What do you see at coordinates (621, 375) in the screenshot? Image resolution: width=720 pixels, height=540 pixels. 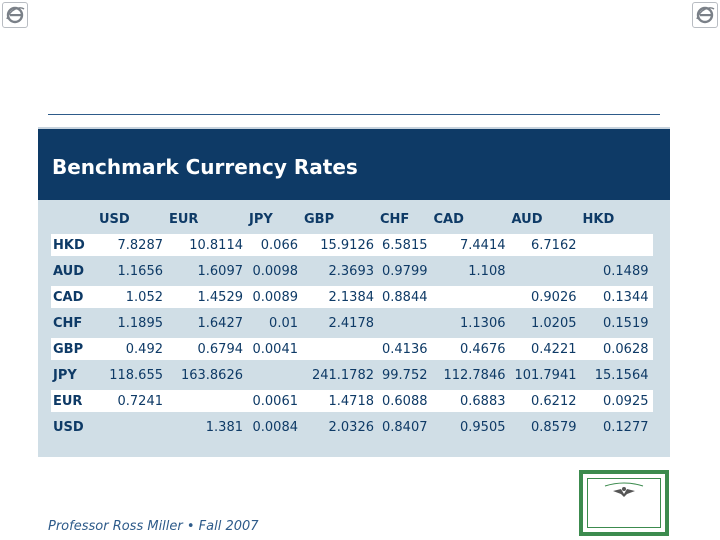 I see `rate-cell: 15.1564` at bounding box center [621, 375].